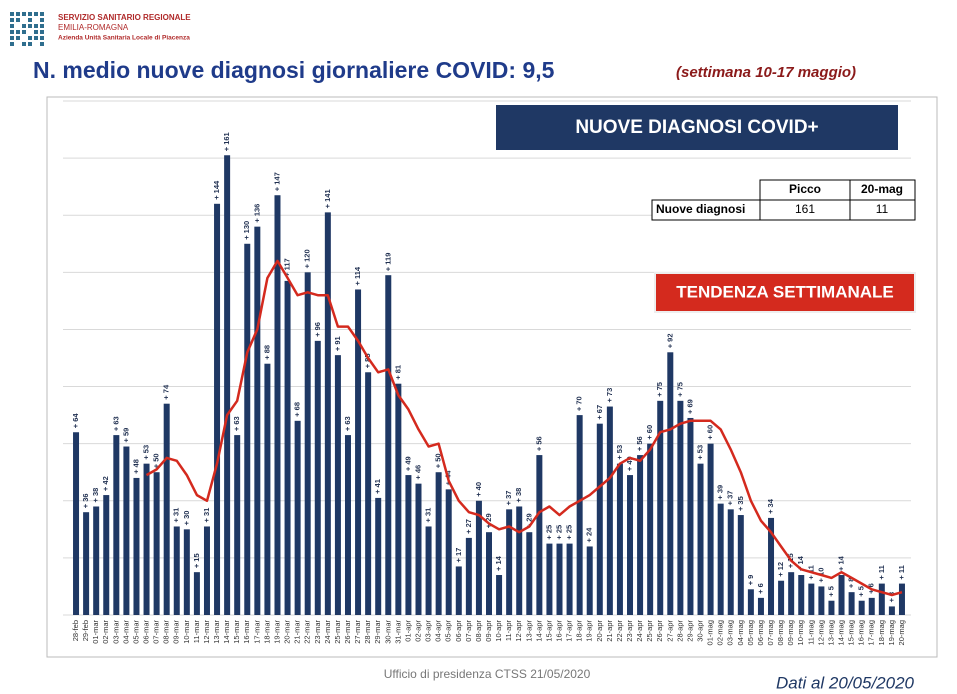  Describe the element at coordinates (115, 632) in the screenshot. I see `x-tick-label: 03-mar` at that location.